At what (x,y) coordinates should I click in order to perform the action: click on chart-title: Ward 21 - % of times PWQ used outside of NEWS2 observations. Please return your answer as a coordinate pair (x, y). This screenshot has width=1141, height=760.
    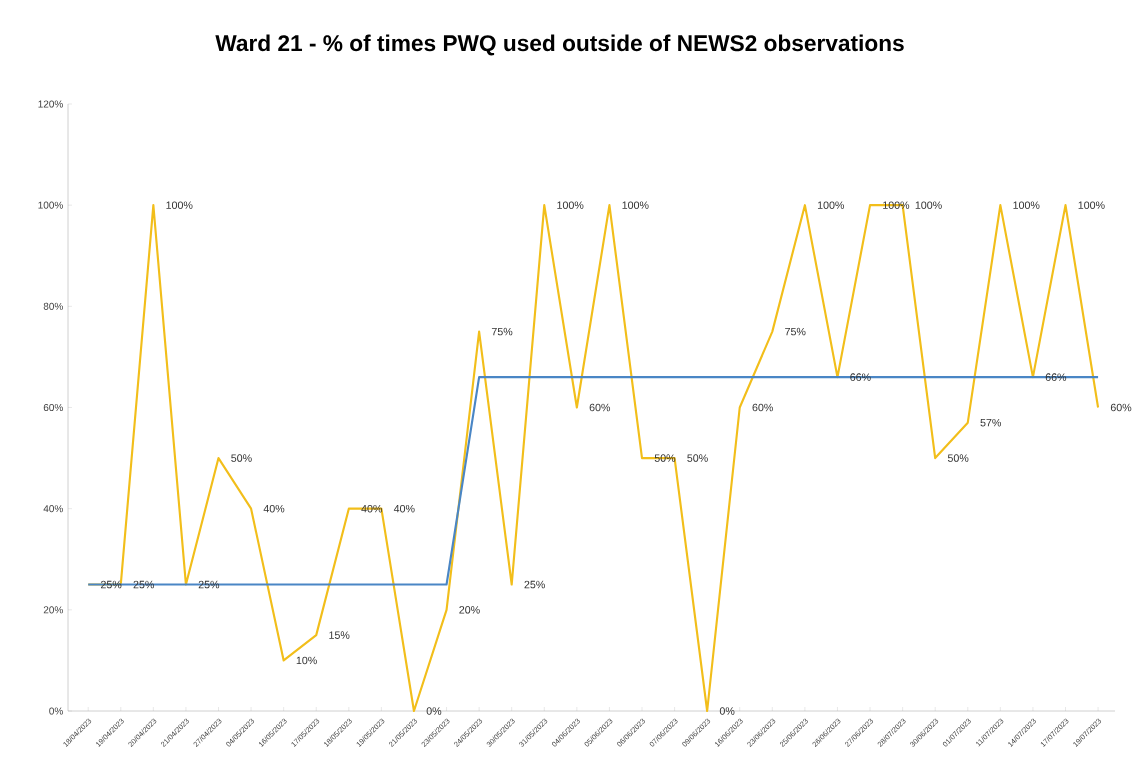
    Looking at the image, I should click on (559, 45).